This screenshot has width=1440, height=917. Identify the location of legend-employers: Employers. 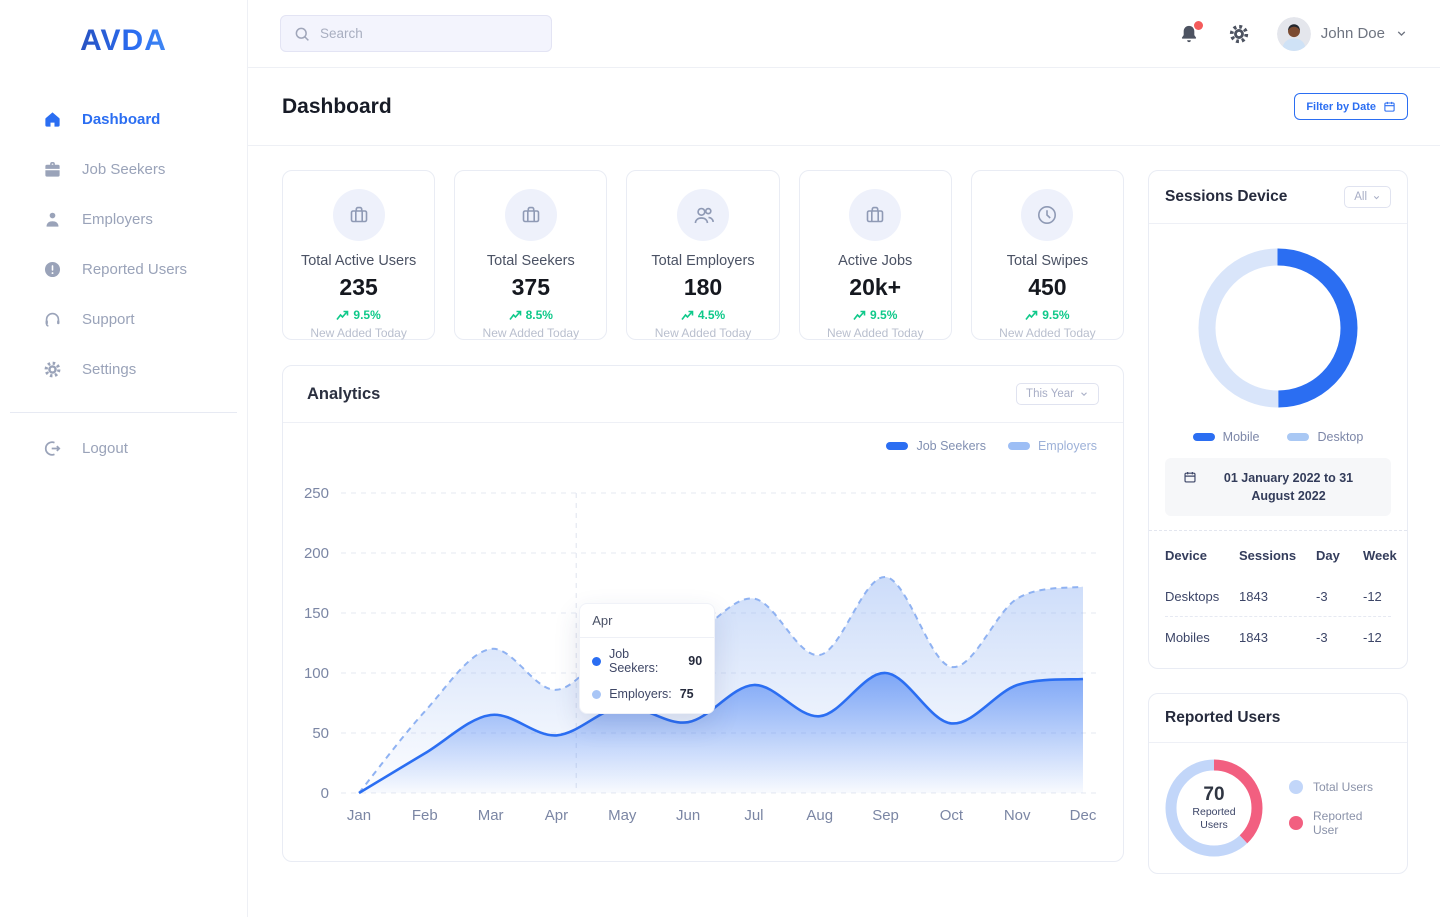
(1052, 446).